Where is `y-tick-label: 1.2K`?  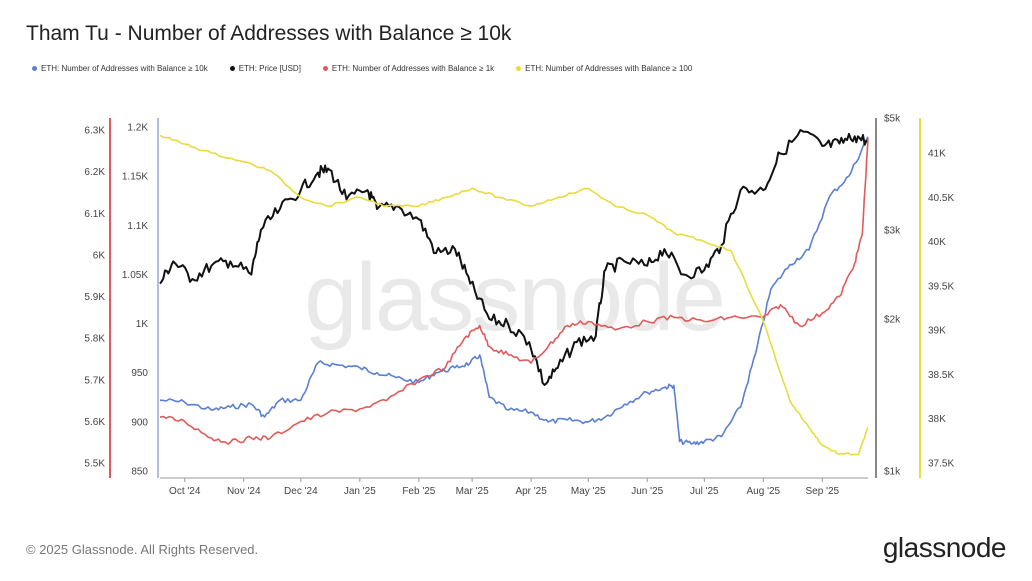
y-tick-label: 1.2K is located at coordinates (137, 128).